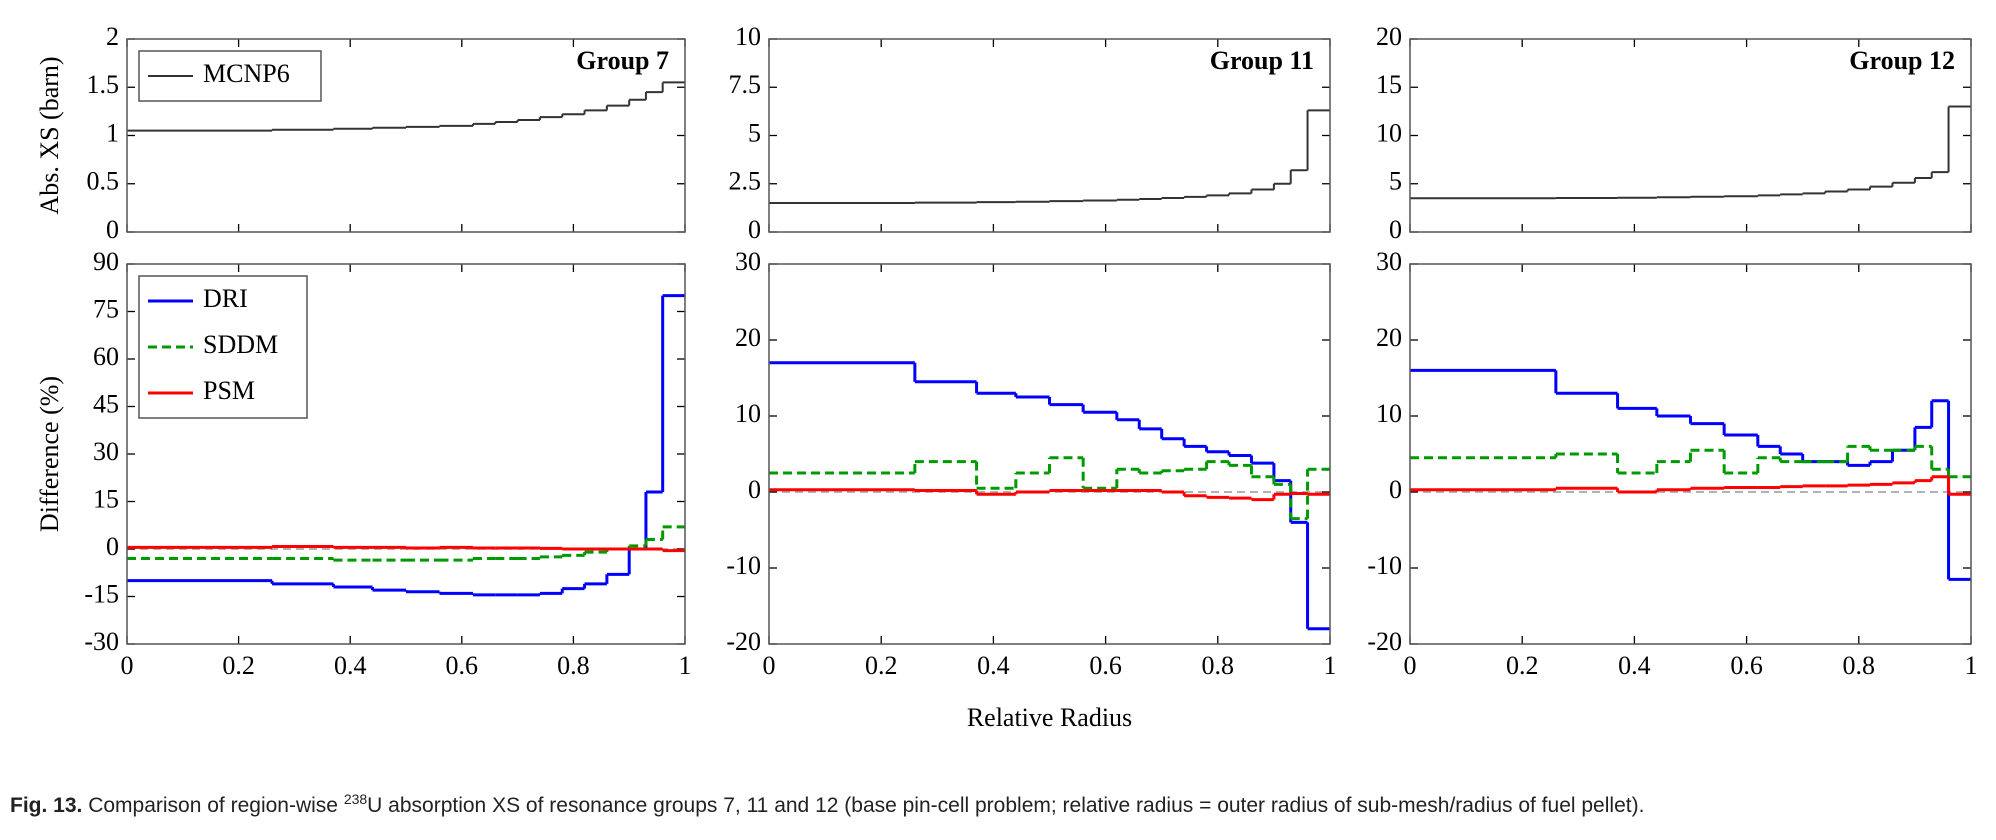 The height and width of the screenshot is (840, 1996). I want to click on y-tick-label: 90, so click(106, 261).